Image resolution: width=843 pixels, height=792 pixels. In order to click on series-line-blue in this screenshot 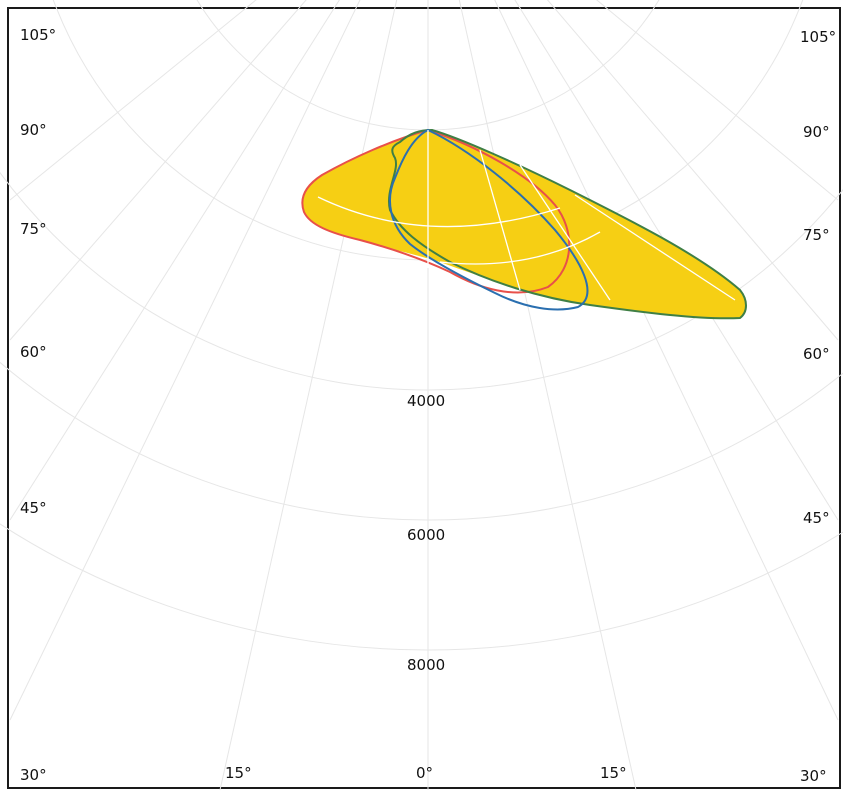, I will do `click(489, 219)`.